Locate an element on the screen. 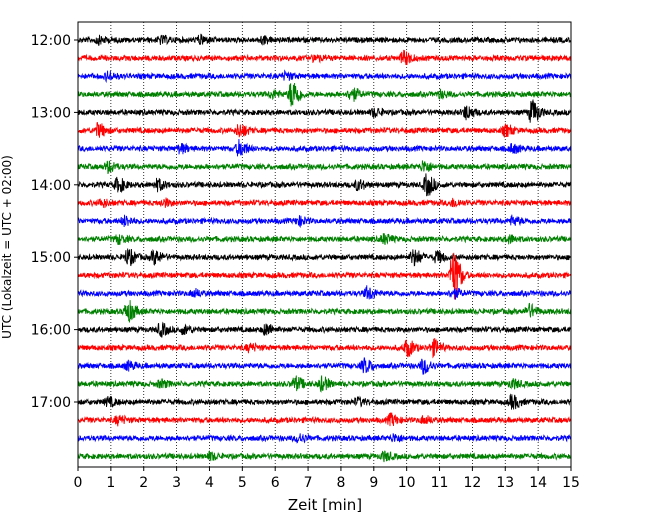 This screenshot has height=520, width=650. x-tick-label: 4 is located at coordinates (209, 483).